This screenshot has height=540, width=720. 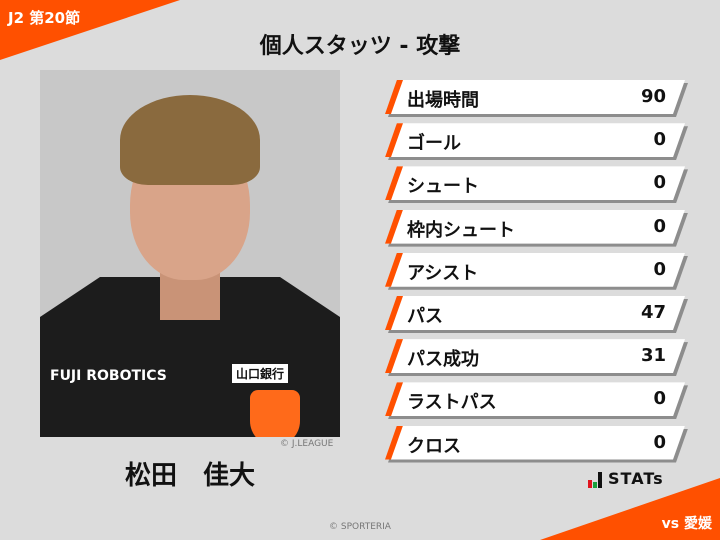 What do you see at coordinates (452, 403) in the screenshot?
I see `stat-label: ラストパス` at bounding box center [452, 403].